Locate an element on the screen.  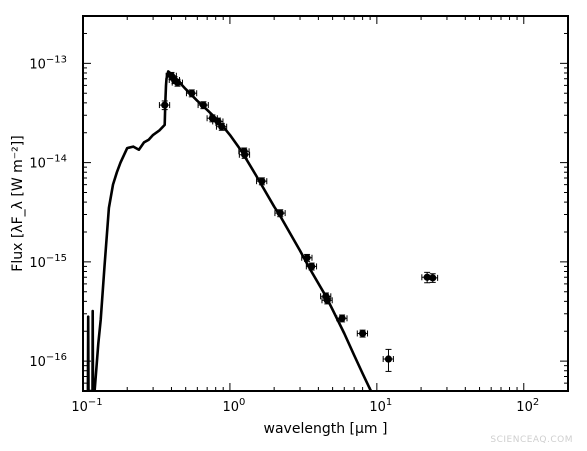
y-tick-label: 10−13 is located at coordinates (48, 63).